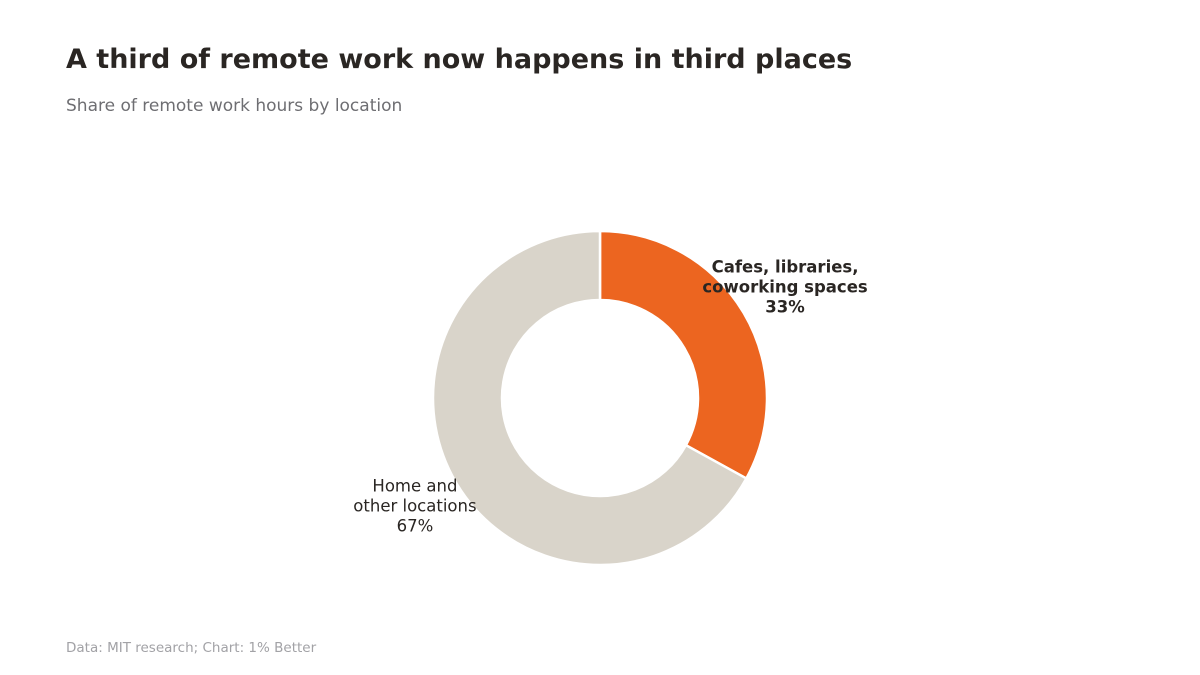 Image resolution: width=1200 pixels, height=675 pixels. I want to click on chart-subtitle: Share of remote work hours by location, so click(234, 106).